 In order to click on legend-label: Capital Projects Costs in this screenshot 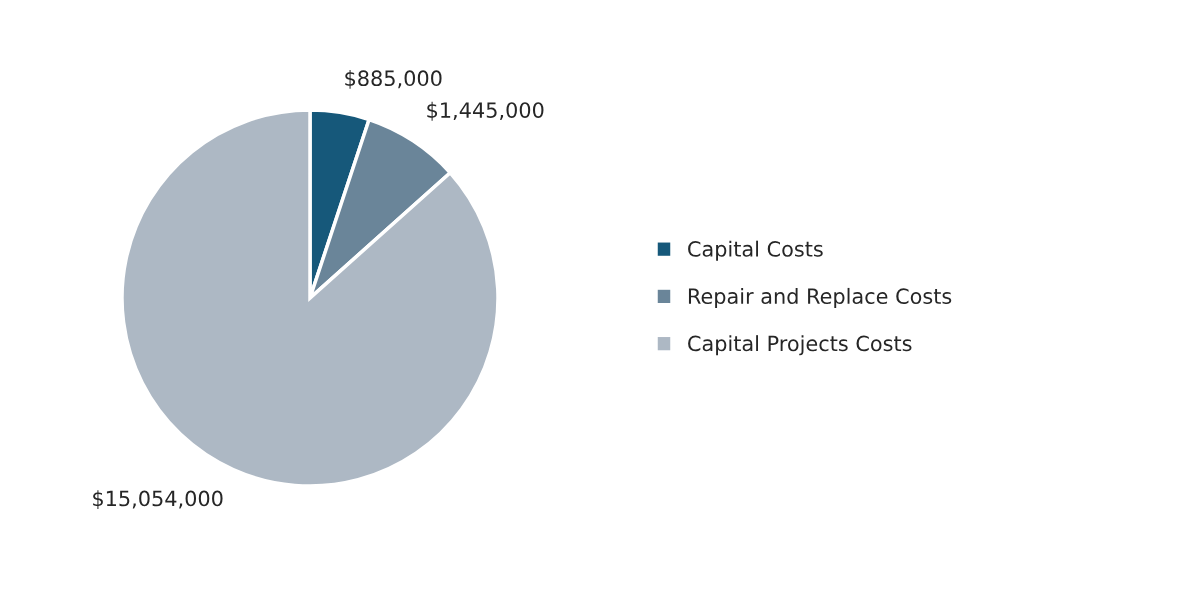, I will do `click(800, 345)`.